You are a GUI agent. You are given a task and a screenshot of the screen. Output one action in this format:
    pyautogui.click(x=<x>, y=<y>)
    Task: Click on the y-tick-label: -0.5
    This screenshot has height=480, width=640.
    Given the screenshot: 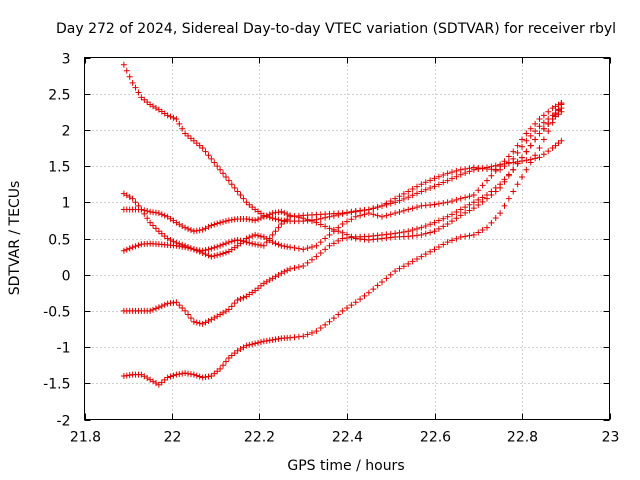 What is the action you would take?
    pyautogui.click(x=56, y=313)
    